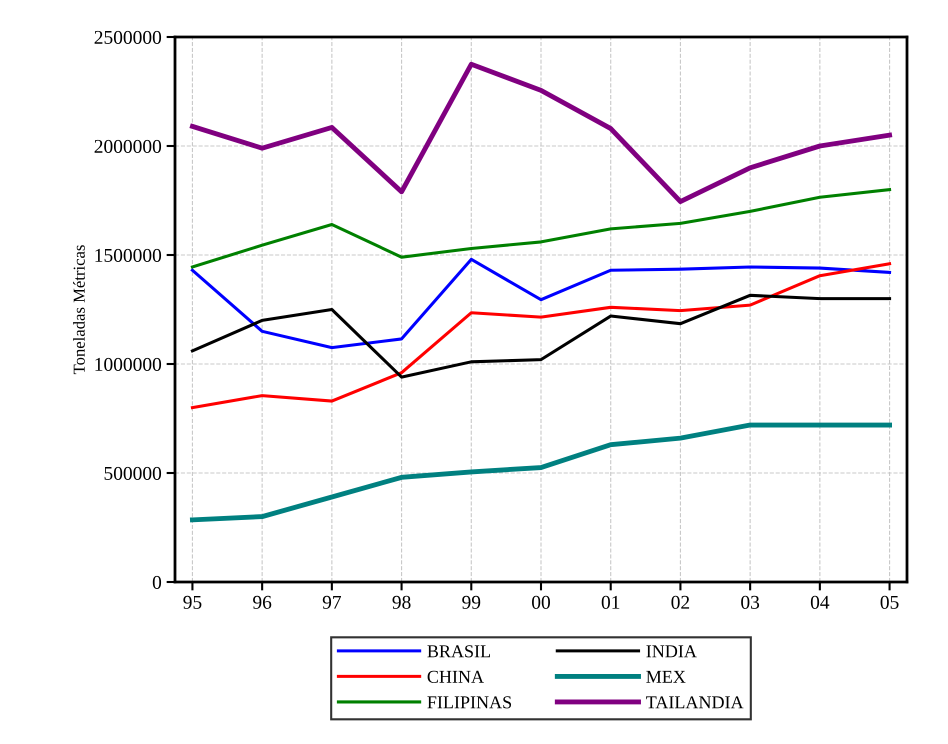 The height and width of the screenshot is (744, 948). What do you see at coordinates (820, 602) in the screenshot?
I see `x-tick-label: 04` at bounding box center [820, 602].